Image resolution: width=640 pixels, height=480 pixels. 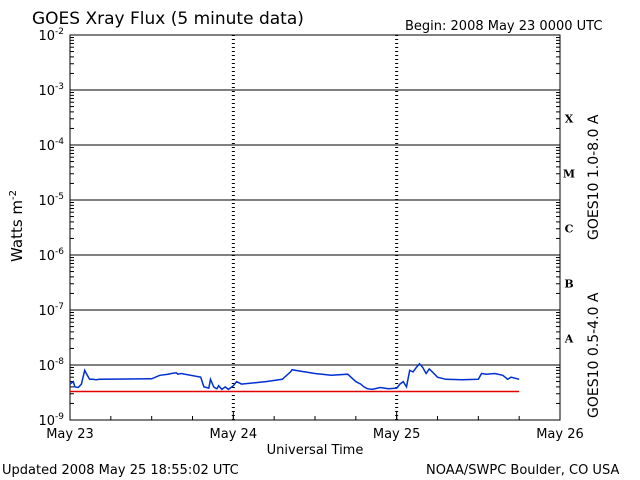 What do you see at coordinates (59, 362) in the screenshot?
I see `y-tick-exponent: -8` at bounding box center [59, 362].